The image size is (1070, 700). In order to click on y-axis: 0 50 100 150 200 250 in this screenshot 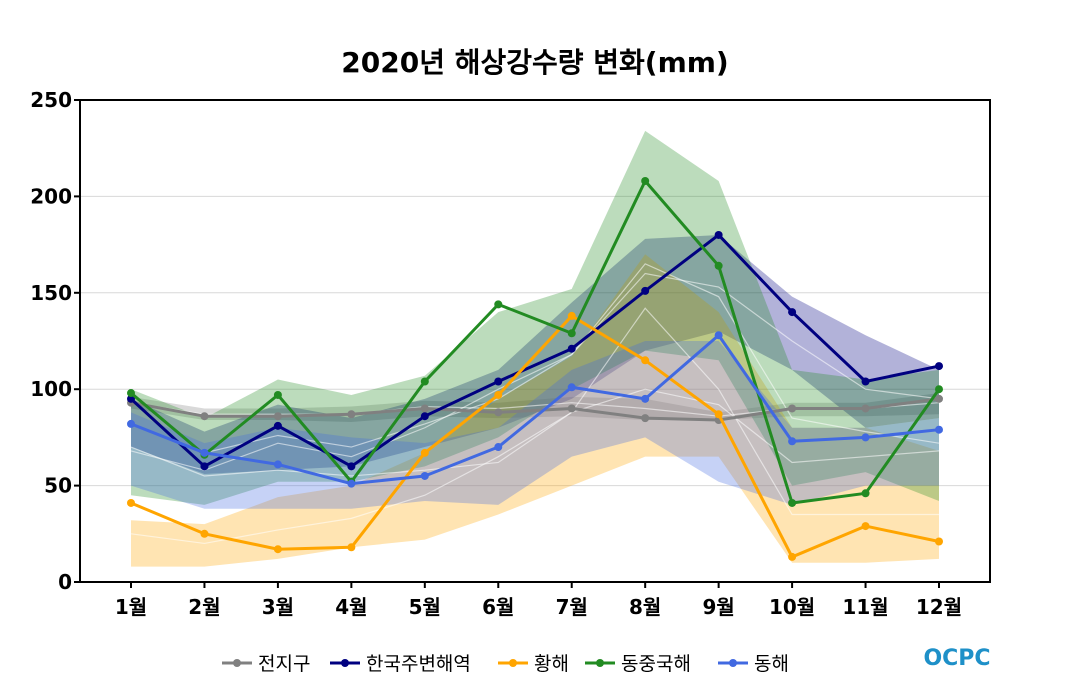, I will do `click(55, 341)`.